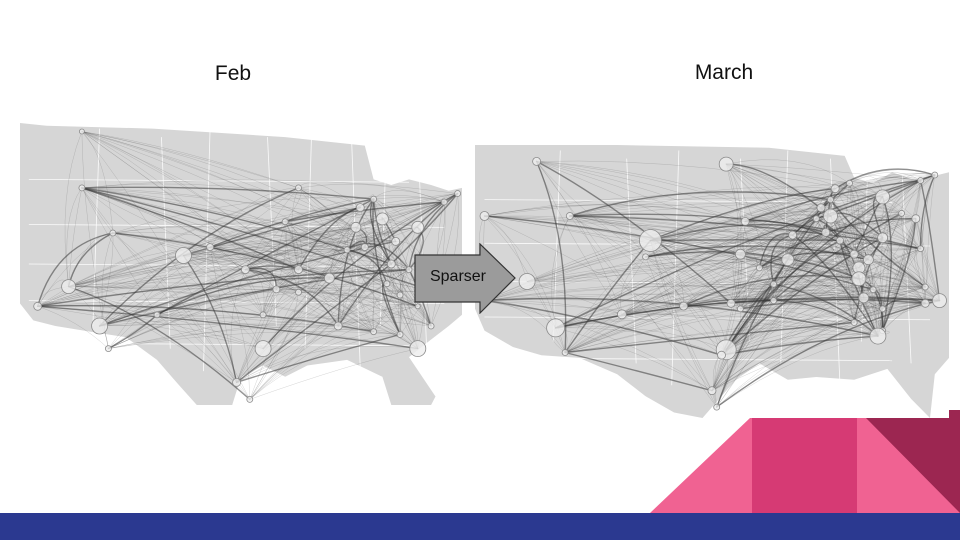 Image resolution: width=960 pixels, height=540 pixels. I want to click on state-border-line, so click(96, 227).